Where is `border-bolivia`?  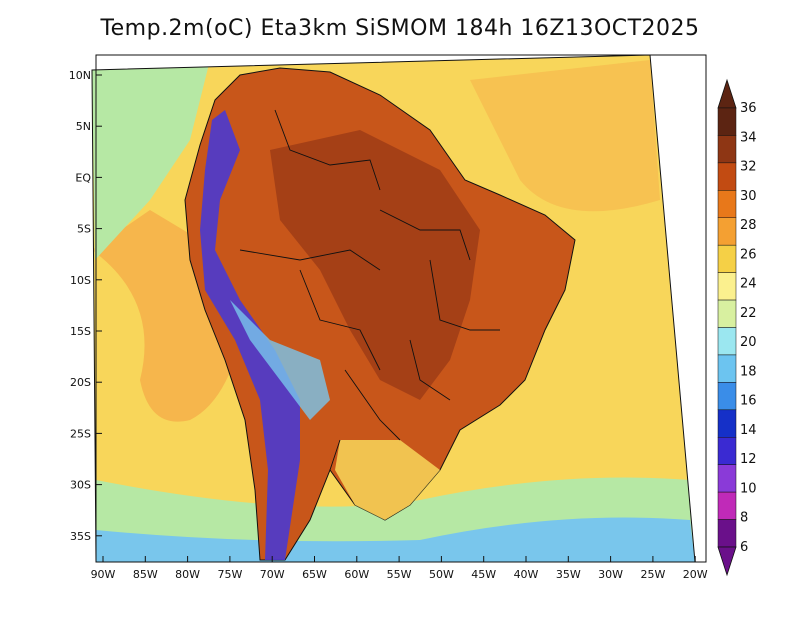
border-bolivia is located at coordinates (340, 320).